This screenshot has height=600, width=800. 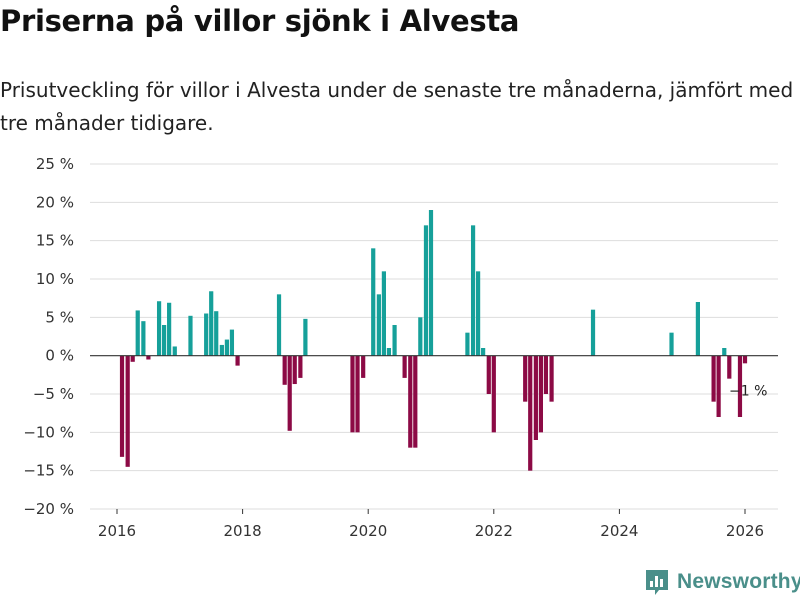 What do you see at coordinates (368, 531) in the screenshot?
I see `x-tick-label: 2020` at bounding box center [368, 531].